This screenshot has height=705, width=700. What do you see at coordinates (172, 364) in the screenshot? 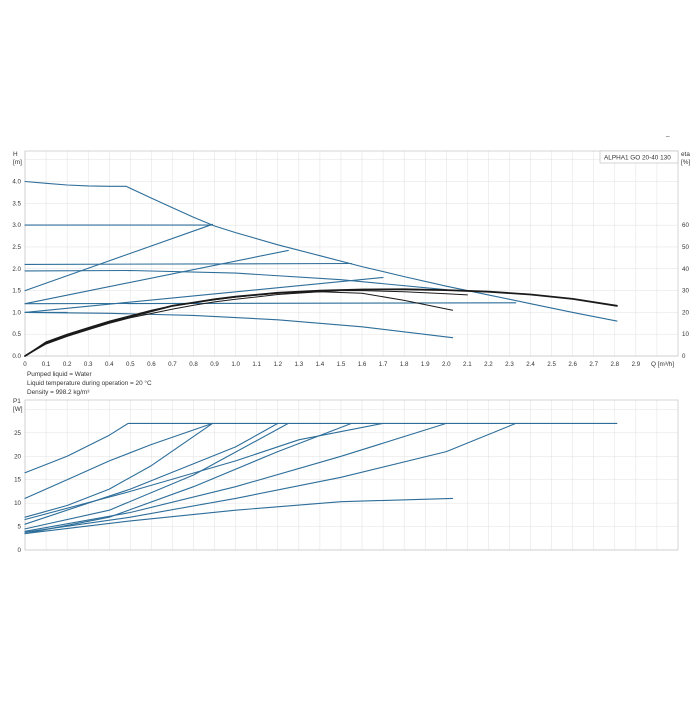
I see `flow-tick-label: 0.7` at bounding box center [172, 364].